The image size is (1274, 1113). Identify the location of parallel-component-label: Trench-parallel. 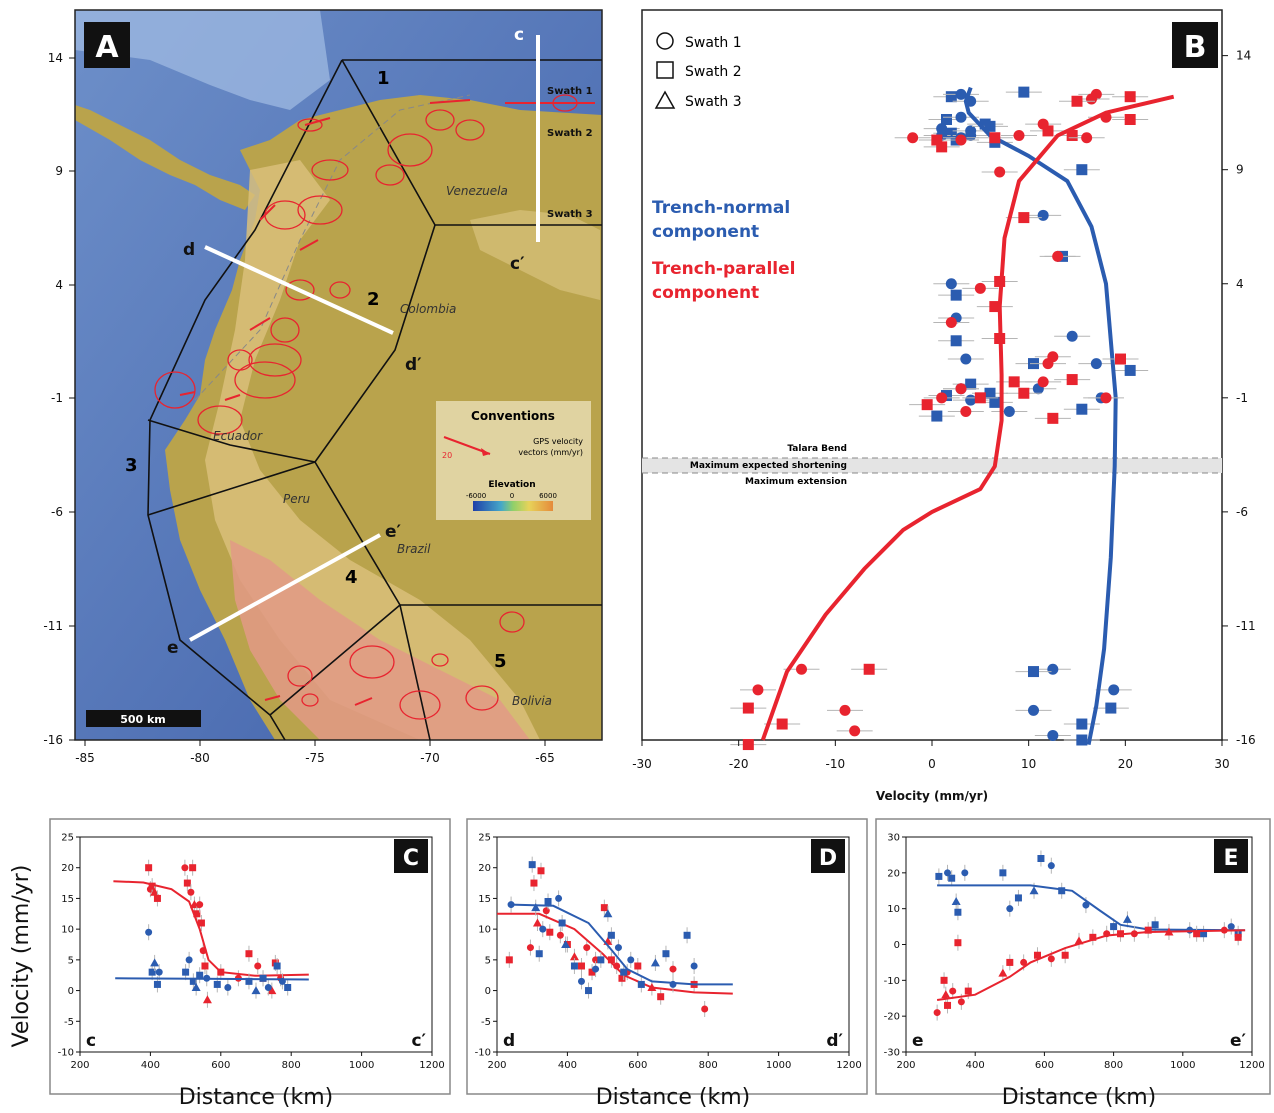
(724, 269).